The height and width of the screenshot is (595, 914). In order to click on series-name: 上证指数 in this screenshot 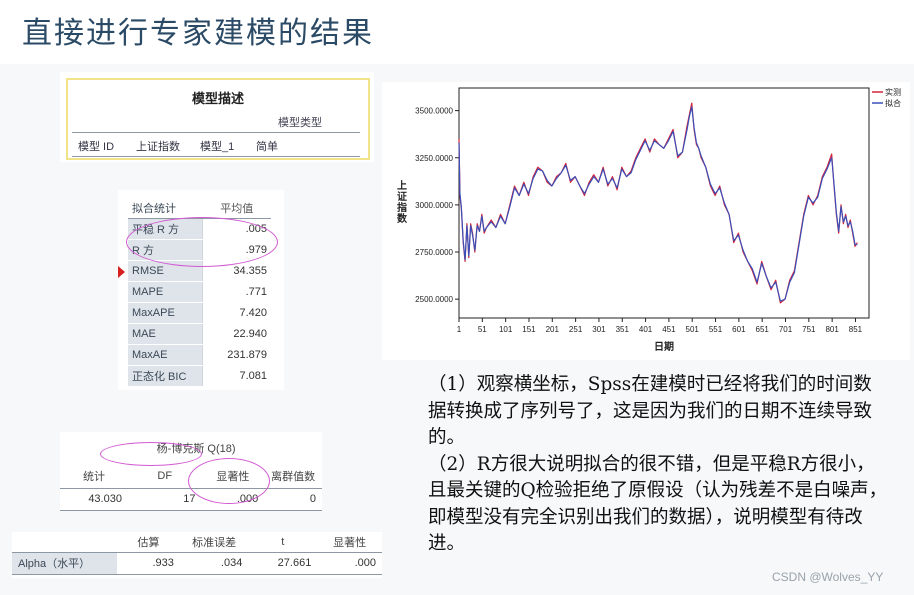, I will do `click(158, 147)`.